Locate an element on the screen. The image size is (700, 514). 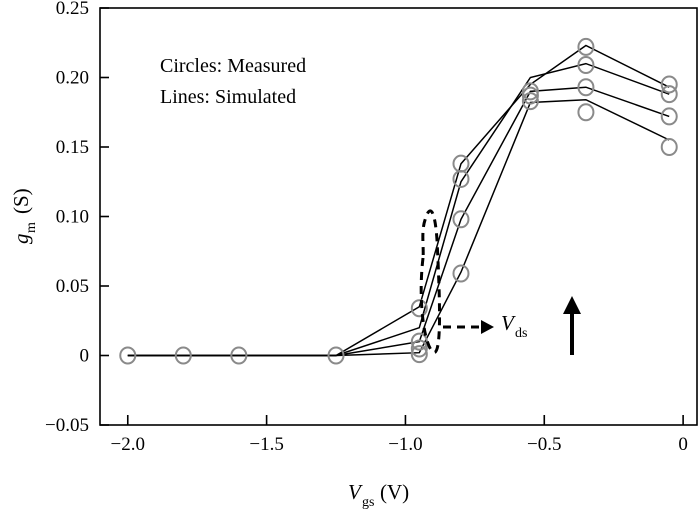
y-axis-title: g m (S) is located at coordinates (24, 216).